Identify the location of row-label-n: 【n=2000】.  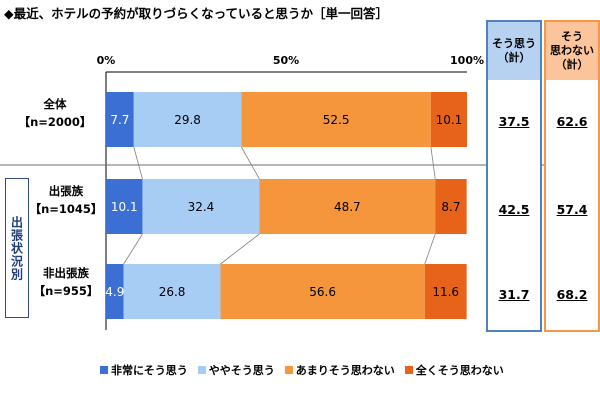
(55, 122).